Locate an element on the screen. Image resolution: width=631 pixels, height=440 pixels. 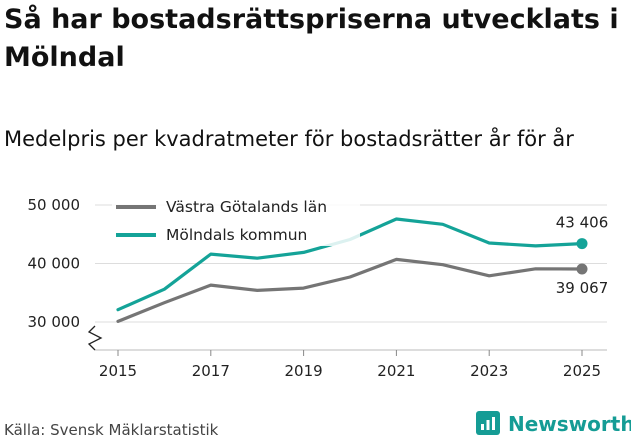
axis-break-icon is located at coordinates (95, 338).